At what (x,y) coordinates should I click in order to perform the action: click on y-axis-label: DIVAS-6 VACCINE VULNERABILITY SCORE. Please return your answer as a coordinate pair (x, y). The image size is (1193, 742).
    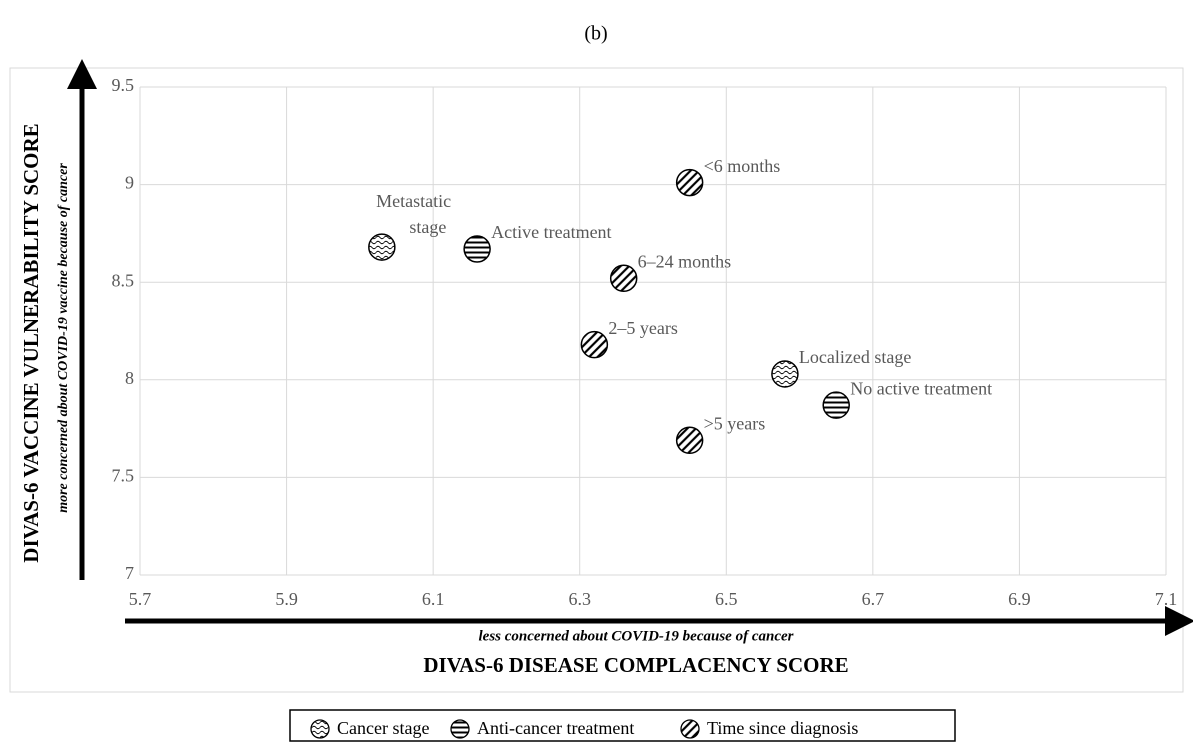
    Looking at the image, I should click on (31, 342).